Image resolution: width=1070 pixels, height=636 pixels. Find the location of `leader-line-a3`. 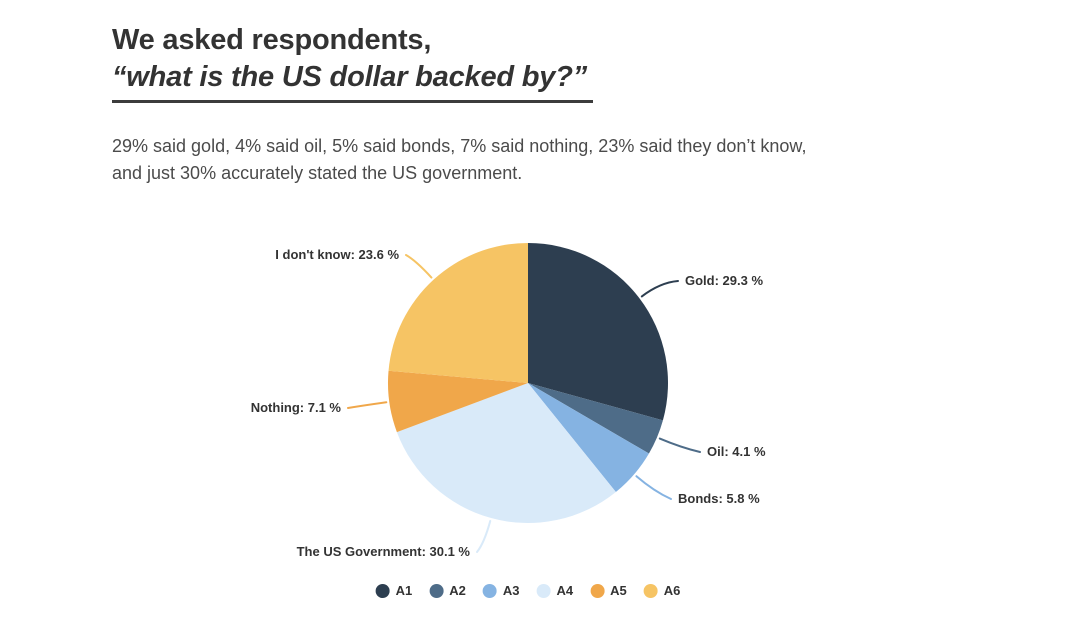

leader-line-a3 is located at coordinates (653, 487).